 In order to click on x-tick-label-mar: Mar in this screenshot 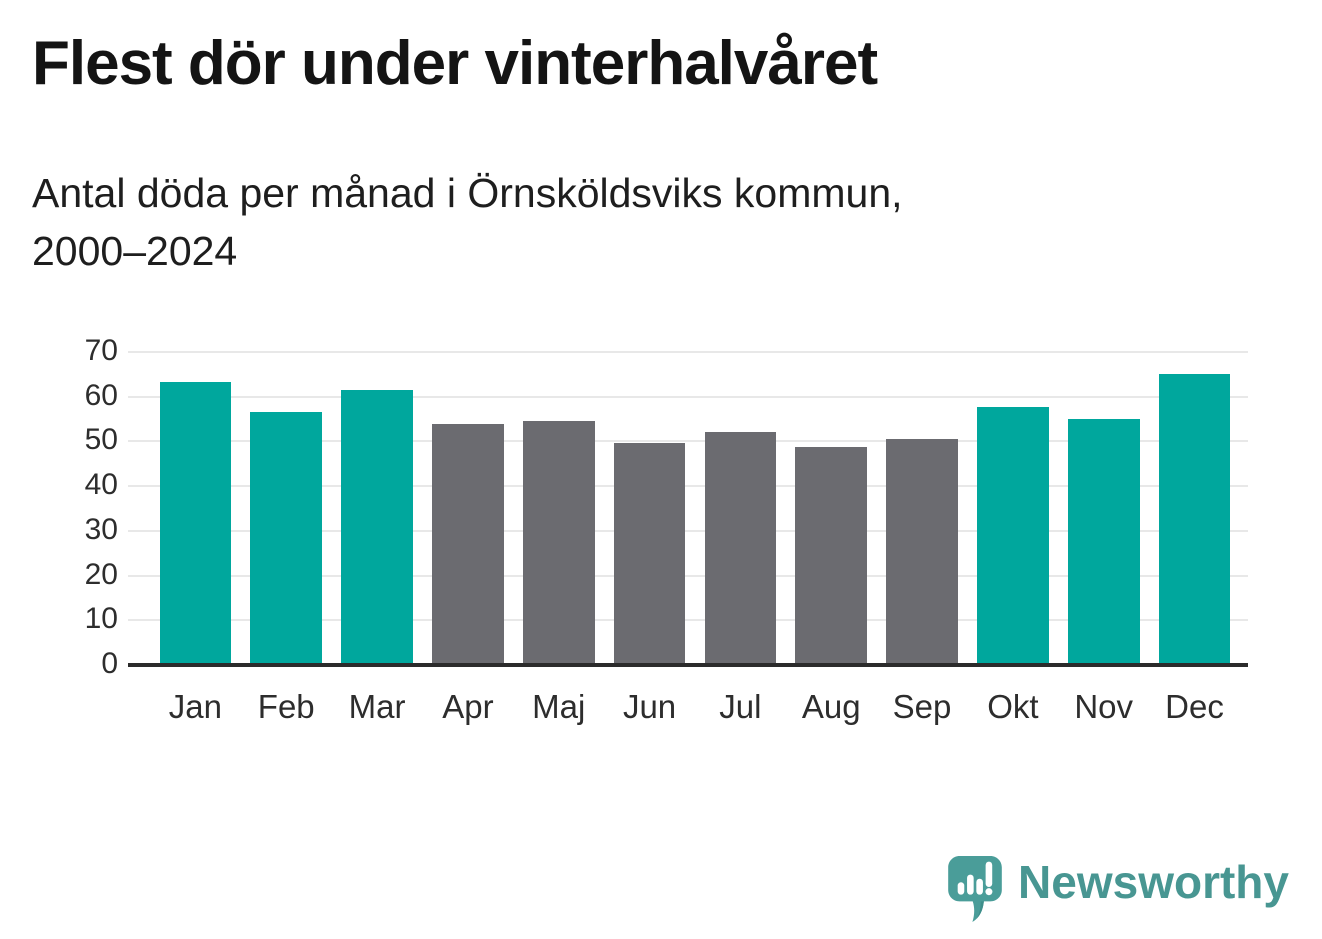, I will do `click(377, 706)`.